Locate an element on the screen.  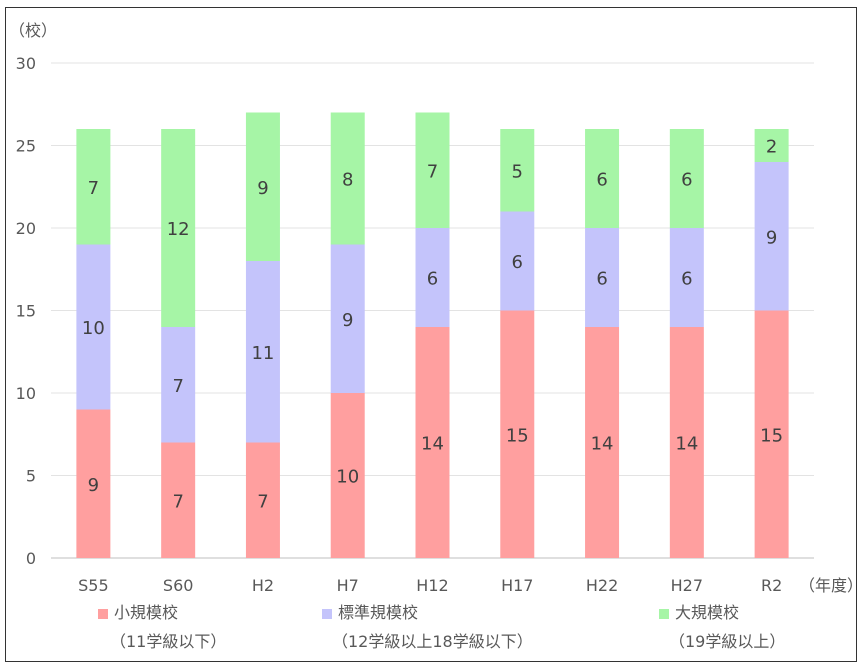
y-tick-label: 0 is located at coordinates (31, 558).